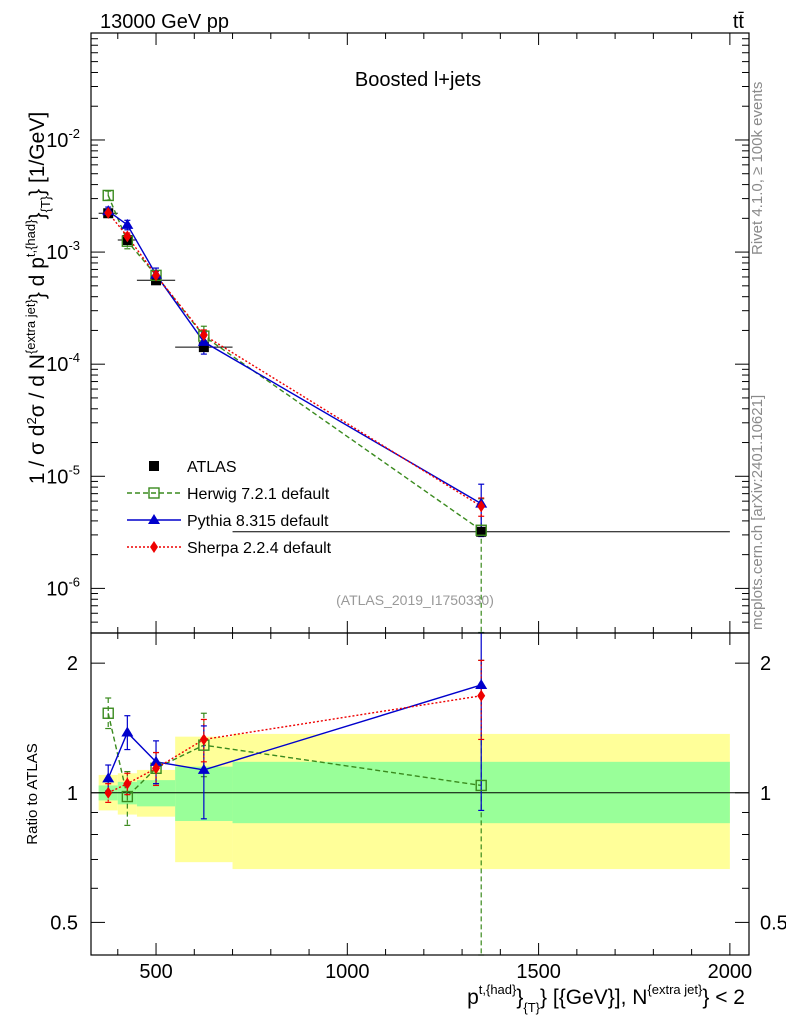  Describe the element at coordinates (63, 363) in the screenshot. I see `main-ytick-label: 10⁻⁴` at that location.